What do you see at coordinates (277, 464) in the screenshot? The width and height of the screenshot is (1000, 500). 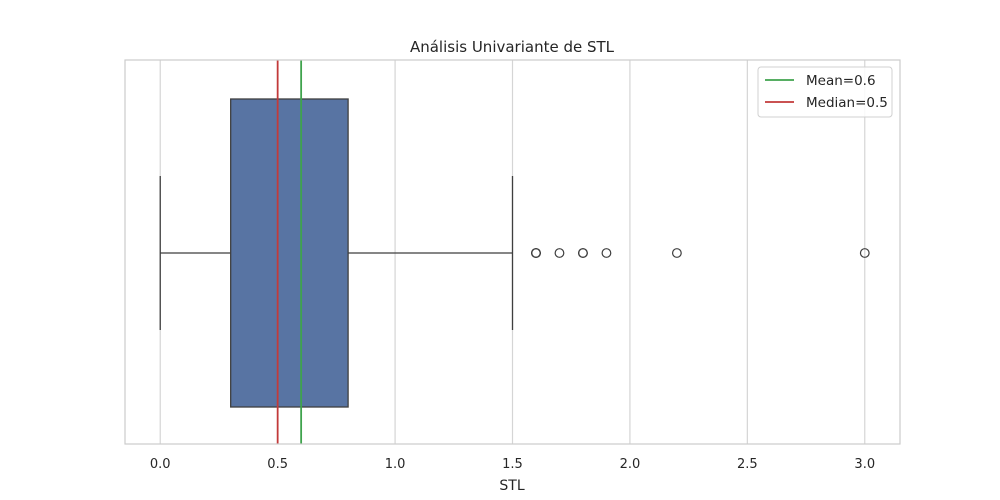 I see `x-tick-label: 0.5` at bounding box center [277, 464].